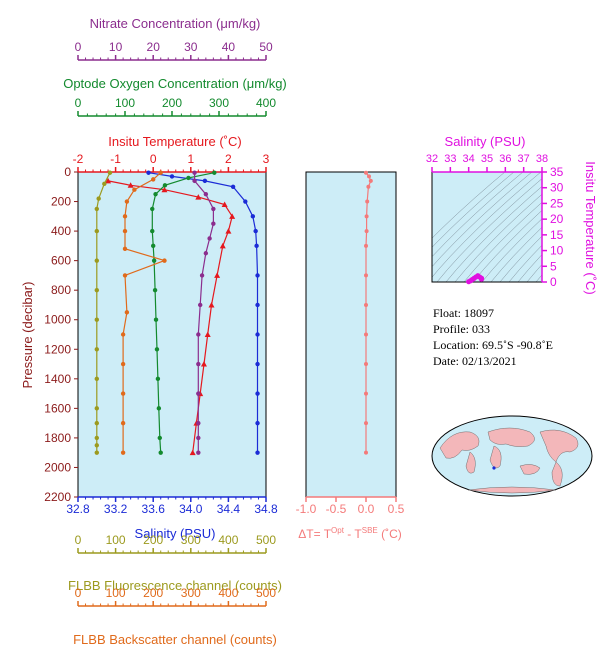  Describe the element at coordinates (266, 47) in the screenshot. I see `nitrate-tick-label: 50` at that location.